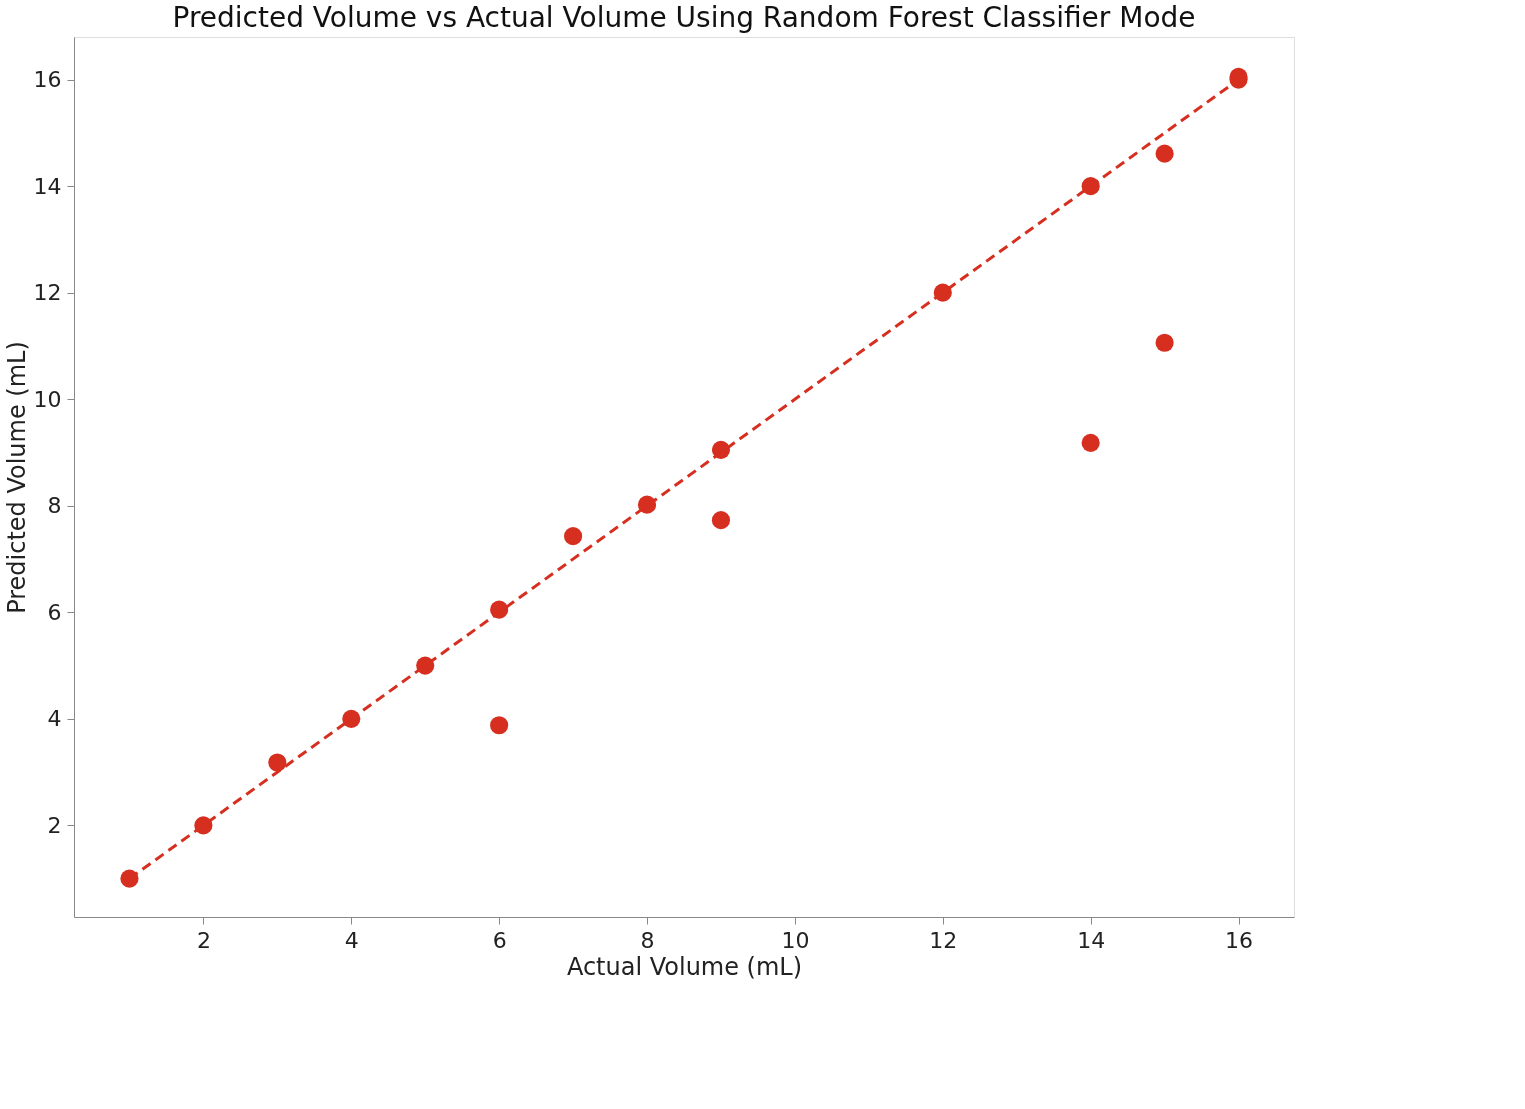  Describe the element at coordinates (54, 719) in the screenshot. I see `y-tick-label: 4` at that location.